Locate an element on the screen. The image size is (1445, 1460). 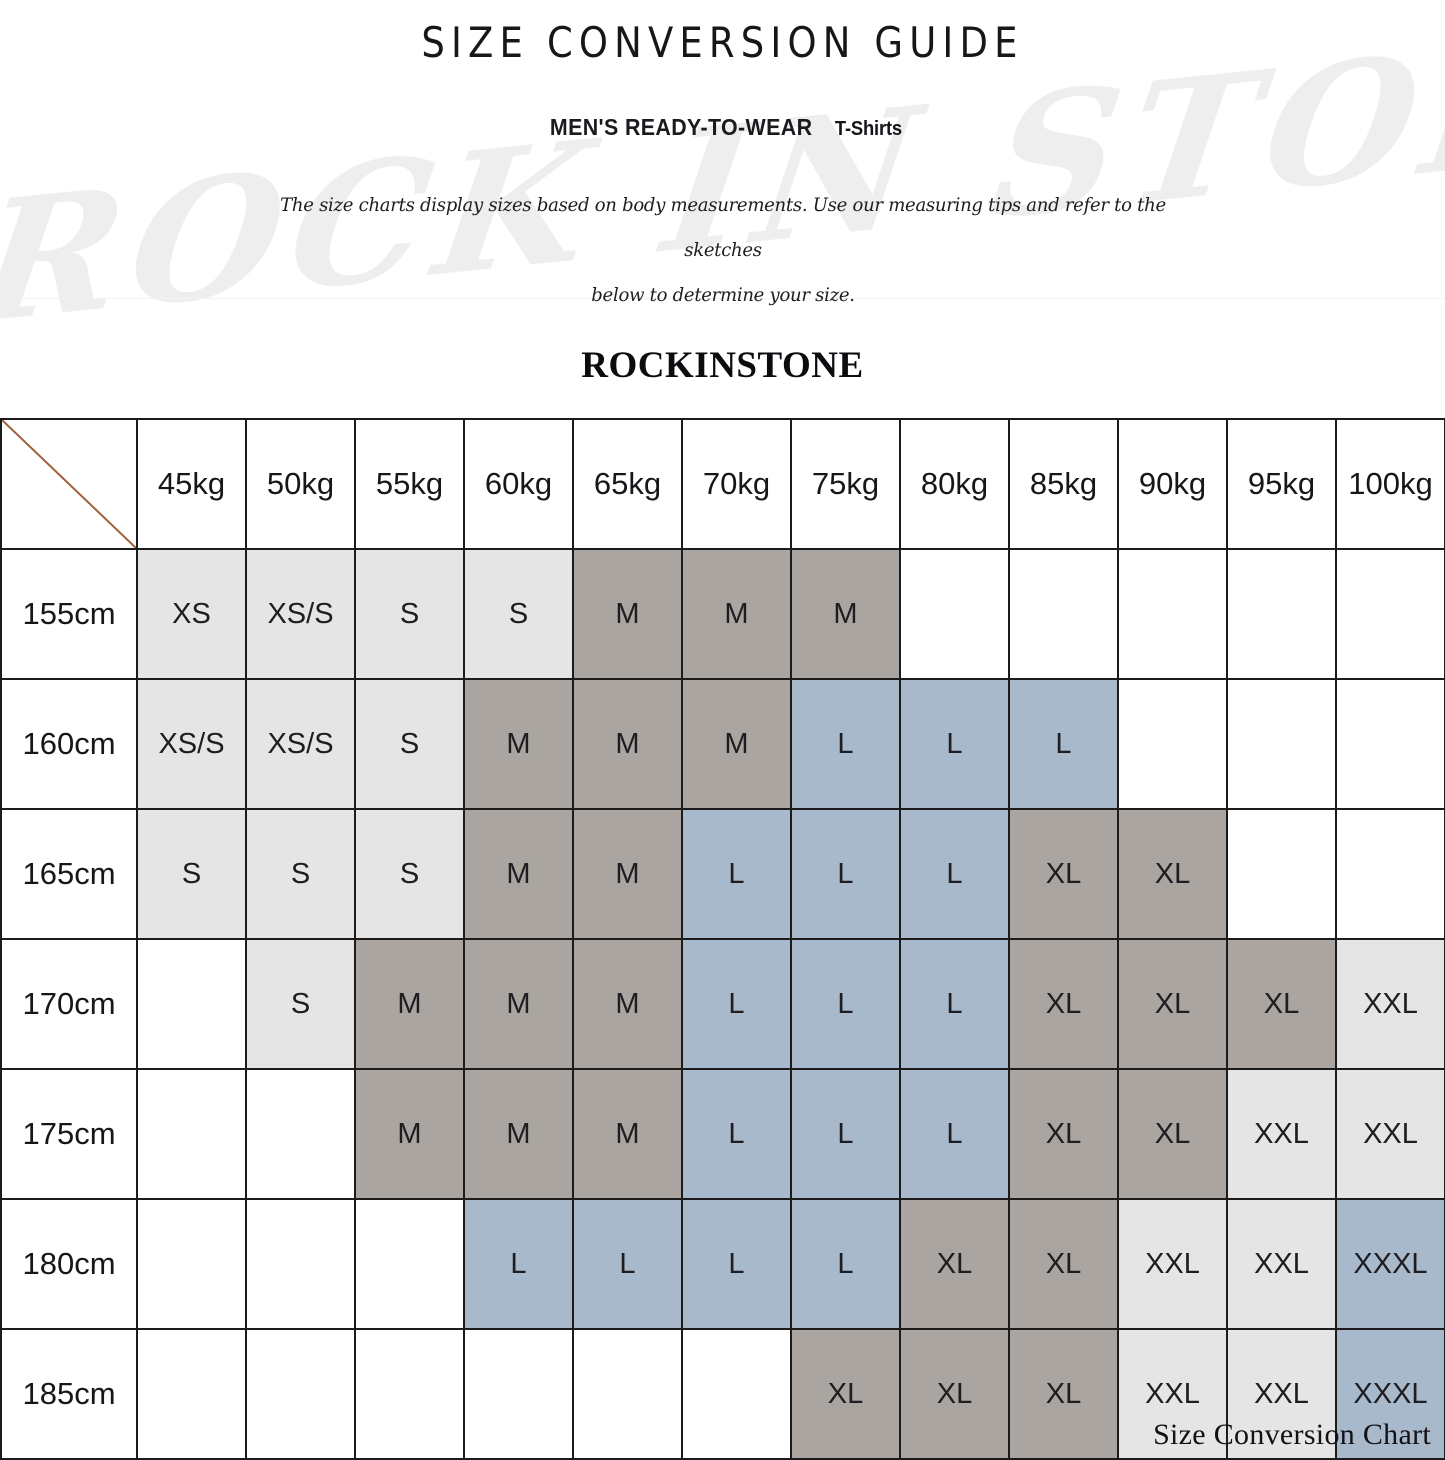
table-row: 175cm M M M L L L XL XL XXL XXL is located at coordinates (722, 1134).